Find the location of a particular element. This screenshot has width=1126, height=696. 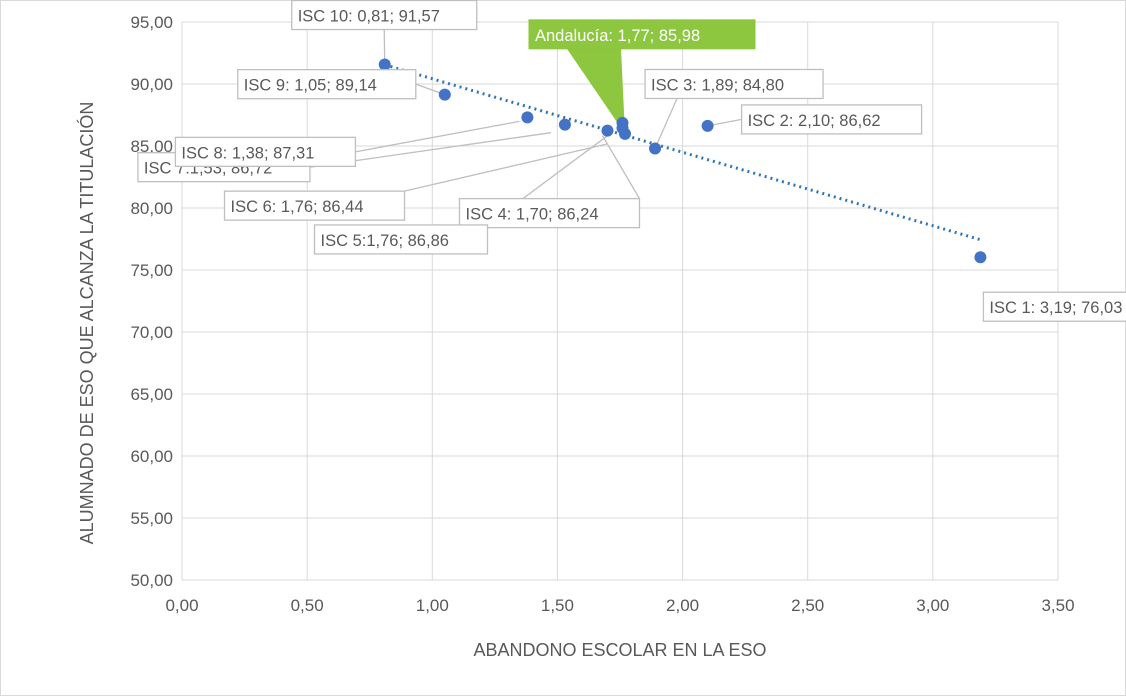

x-tick-label: 3,50 is located at coordinates (1057, 605).